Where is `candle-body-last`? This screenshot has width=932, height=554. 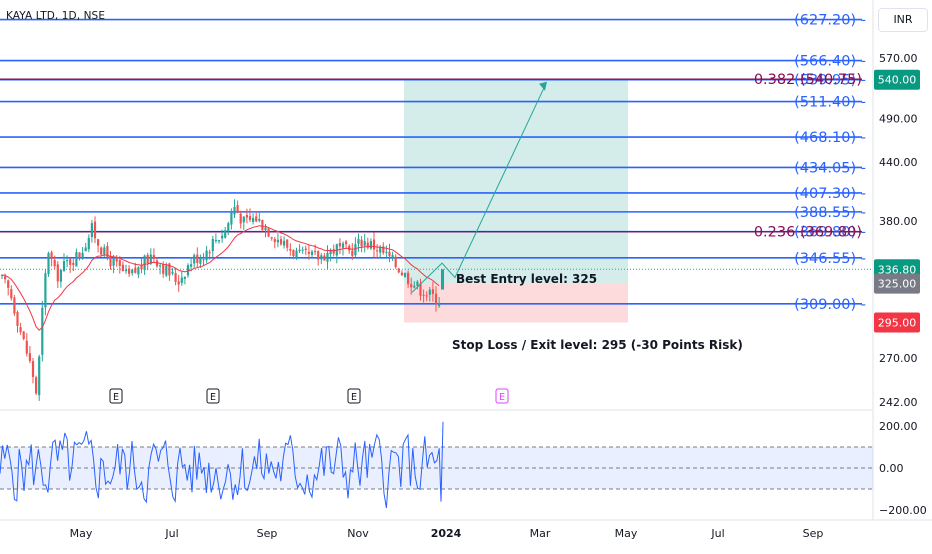
candle-body-last is located at coordinates (442, 279).